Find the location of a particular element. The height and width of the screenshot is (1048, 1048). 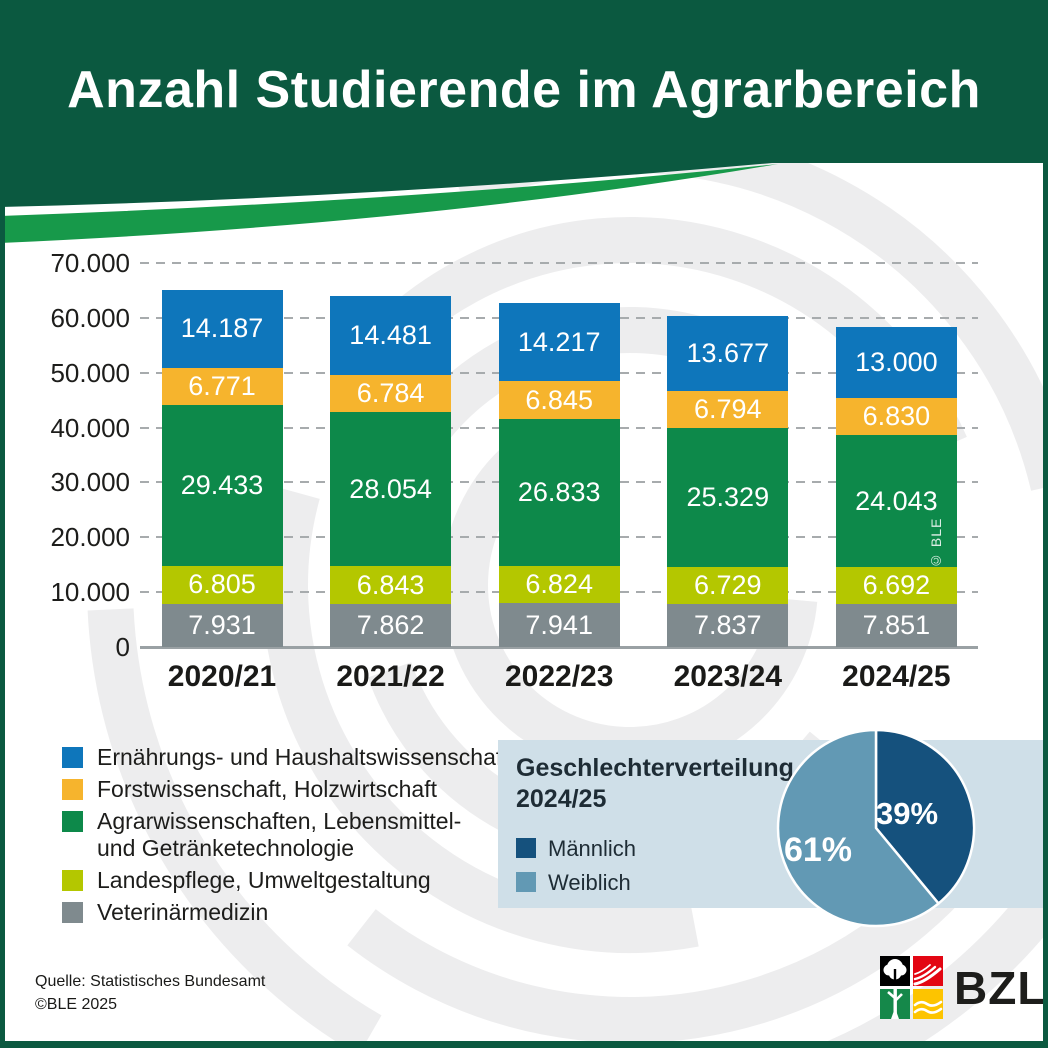

legend-label: Ernährungs- und Haushaltswissenschaften is located at coordinates (316, 757).